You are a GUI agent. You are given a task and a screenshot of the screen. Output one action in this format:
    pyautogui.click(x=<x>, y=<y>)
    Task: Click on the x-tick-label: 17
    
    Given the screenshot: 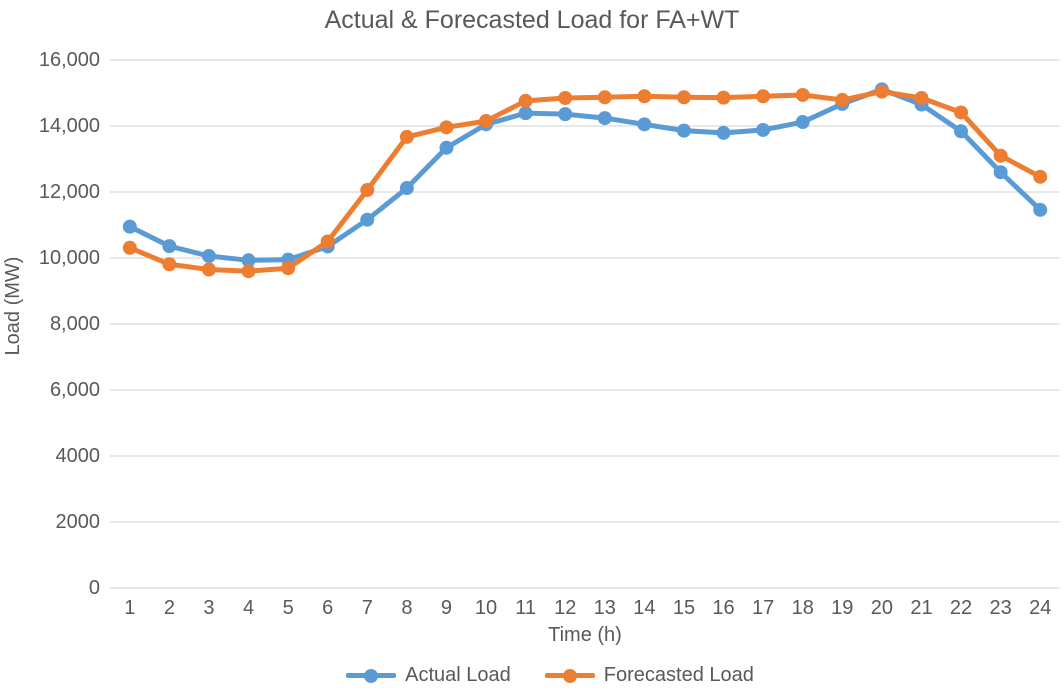 What is the action you would take?
    pyautogui.click(x=763, y=608)
    